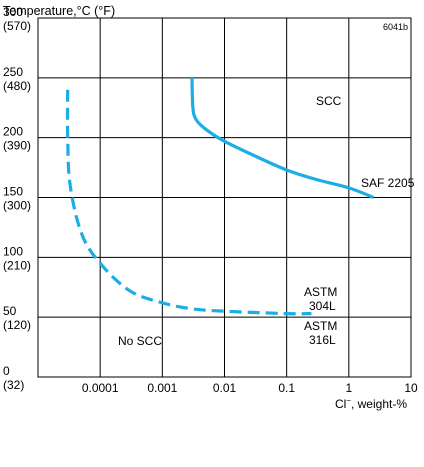 The height and width of the screenshot is (467, 424). What do you see at coordinates (17, 26) in the screenshot?
I see `y-tick-label-fahrenheit: (570)` at bounding box center [17, 26].